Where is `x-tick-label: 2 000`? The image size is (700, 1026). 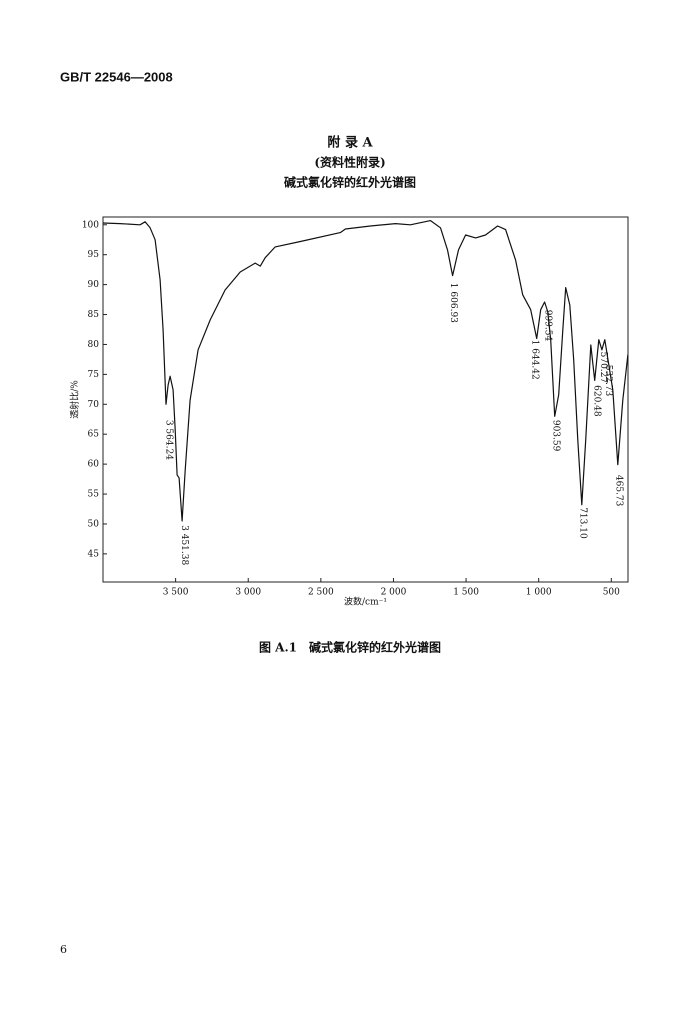 x-tick-label: 2 000 is located at coordinates (394, 593).